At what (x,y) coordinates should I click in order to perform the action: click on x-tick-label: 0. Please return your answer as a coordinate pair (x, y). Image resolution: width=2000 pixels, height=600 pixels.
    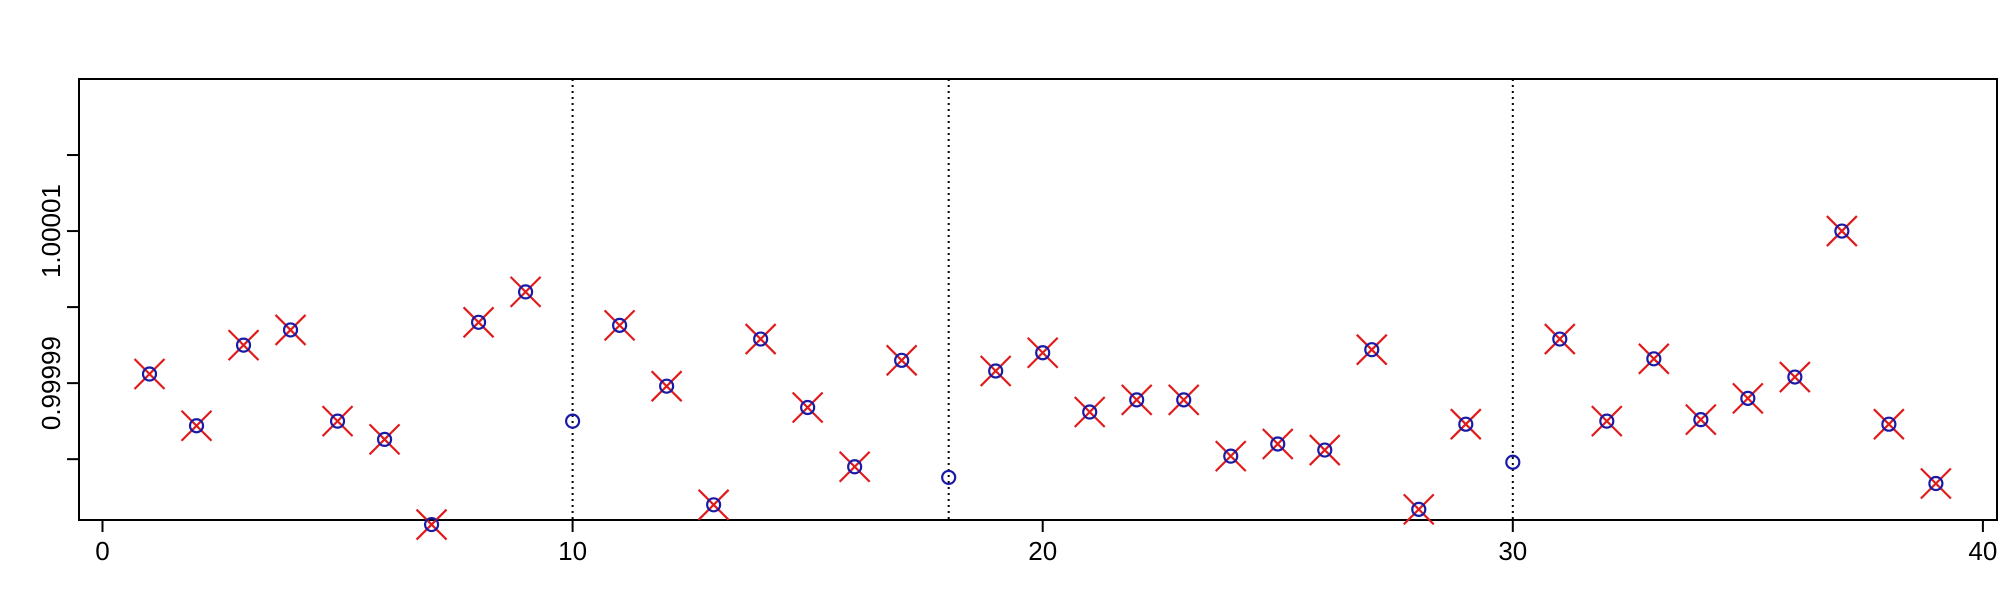
    Looking at the image, I should click on (102, 551).